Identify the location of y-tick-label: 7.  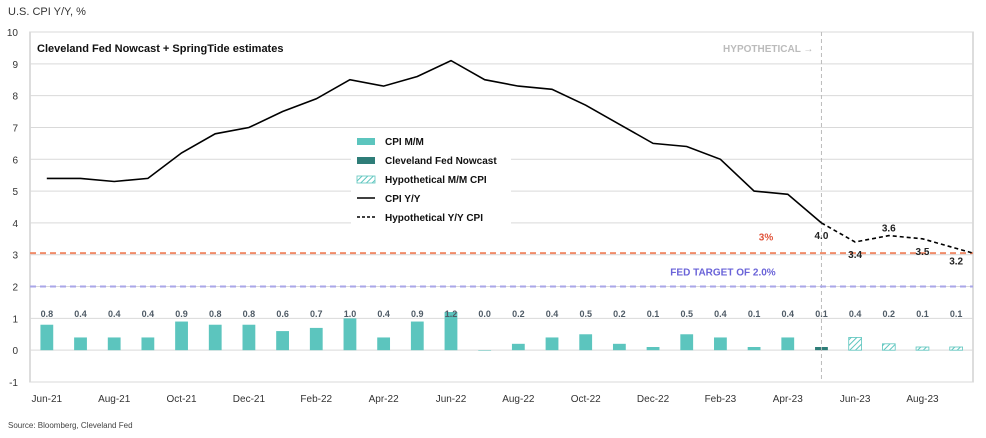
(15, 128).